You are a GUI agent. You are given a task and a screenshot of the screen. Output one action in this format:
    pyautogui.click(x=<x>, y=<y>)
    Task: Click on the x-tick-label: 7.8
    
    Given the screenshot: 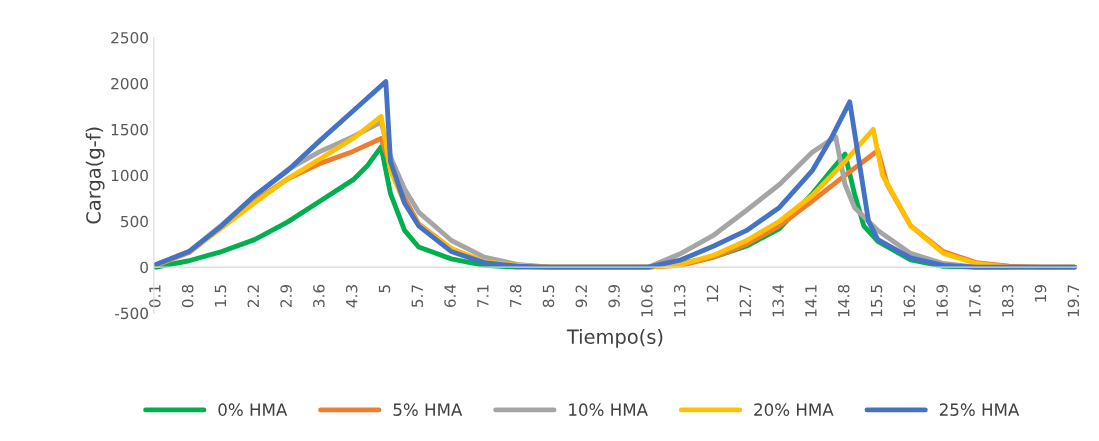 What is the action you would take?
    pyautogui.click(x=515, y=295)
    